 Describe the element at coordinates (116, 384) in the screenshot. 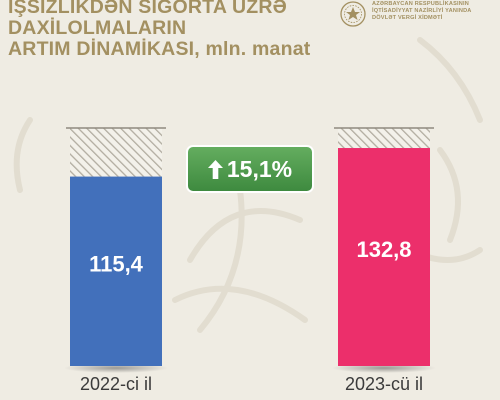

I see `category-label-2022: 2022-ci il` at that location.